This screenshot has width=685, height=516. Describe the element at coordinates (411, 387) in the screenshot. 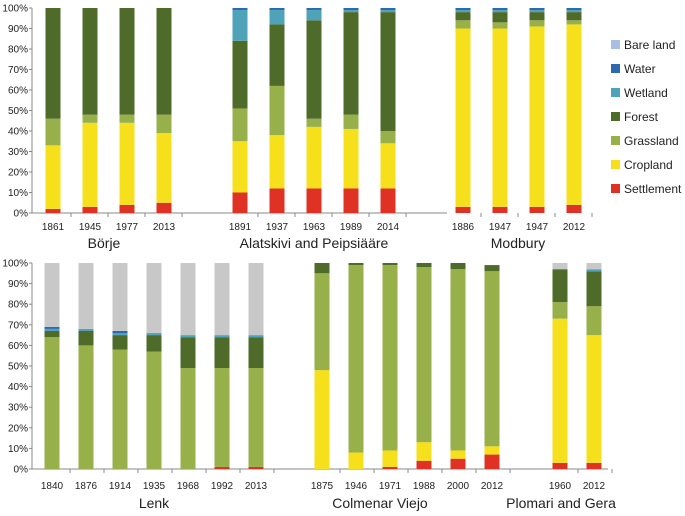

I see `group-colmenar-viejo: 1875 1946 1971 1988 2000 2012 Colmenar Viejo` at that location.